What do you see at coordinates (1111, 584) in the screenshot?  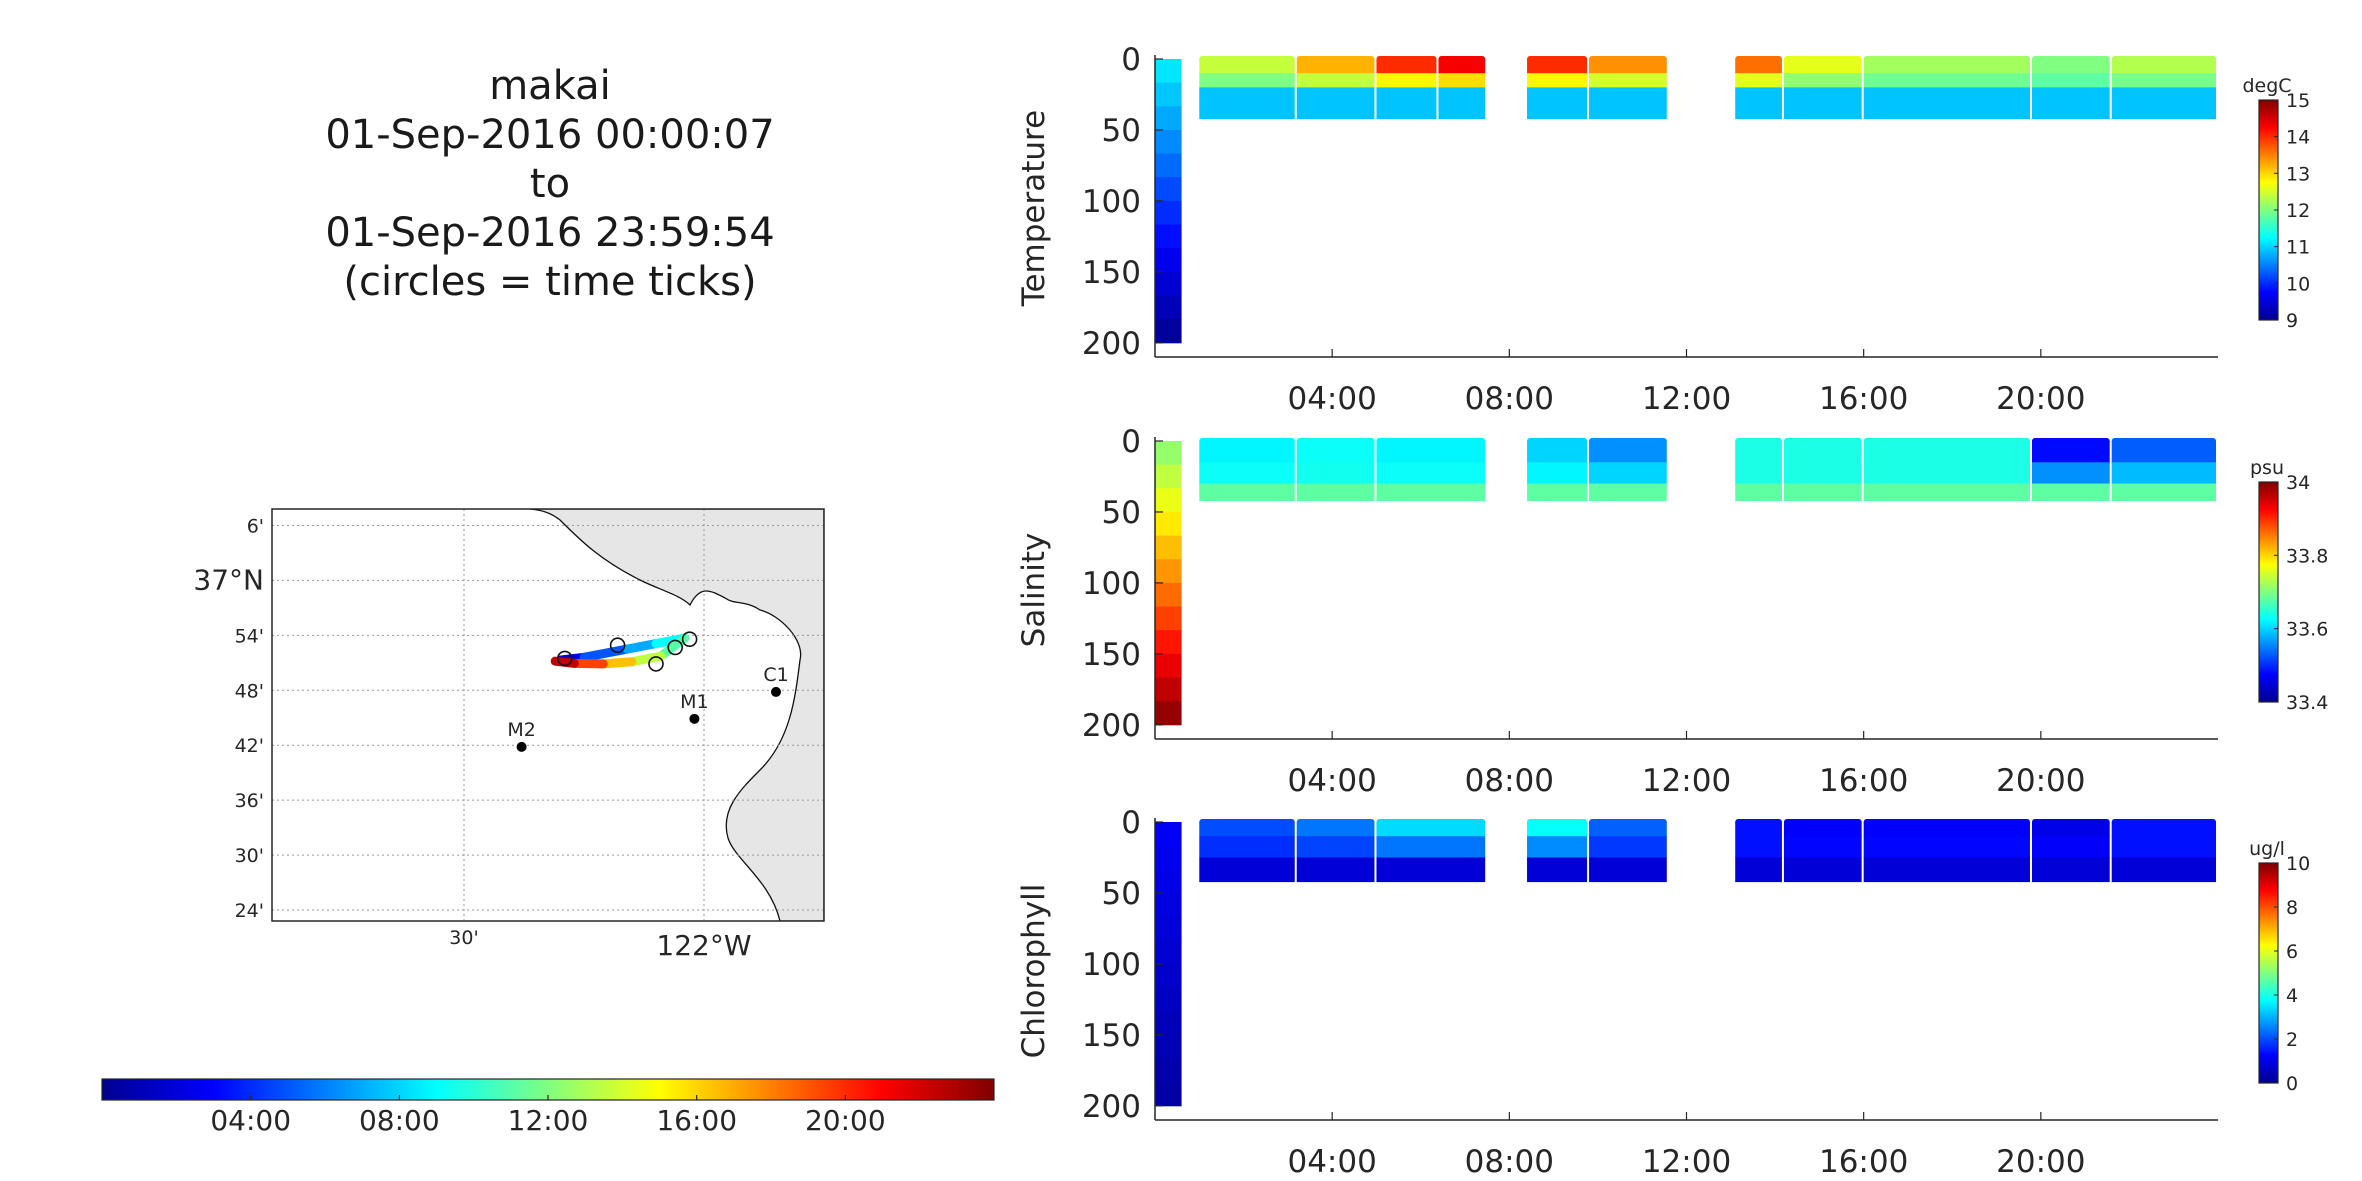 I see `y-tick-label: 100` at bounding box center [1111, 584].